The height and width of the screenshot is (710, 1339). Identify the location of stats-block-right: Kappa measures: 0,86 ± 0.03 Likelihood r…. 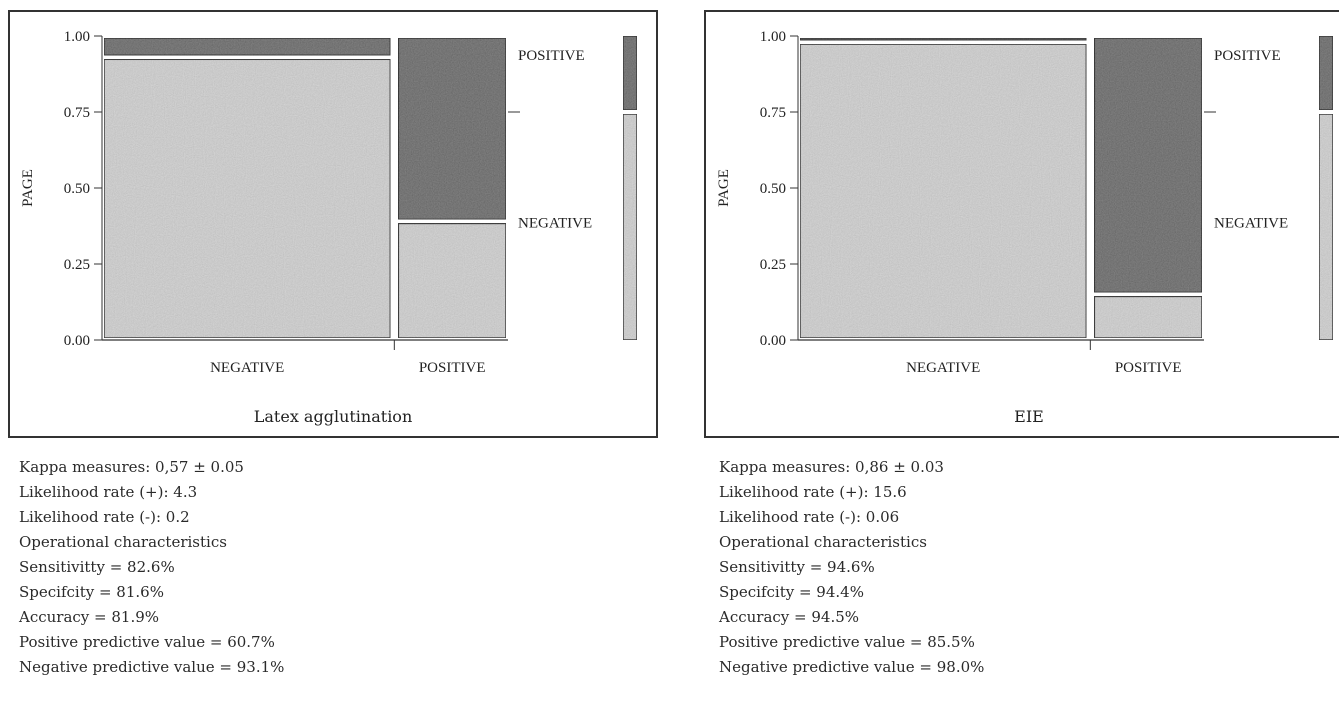
(851, 567).